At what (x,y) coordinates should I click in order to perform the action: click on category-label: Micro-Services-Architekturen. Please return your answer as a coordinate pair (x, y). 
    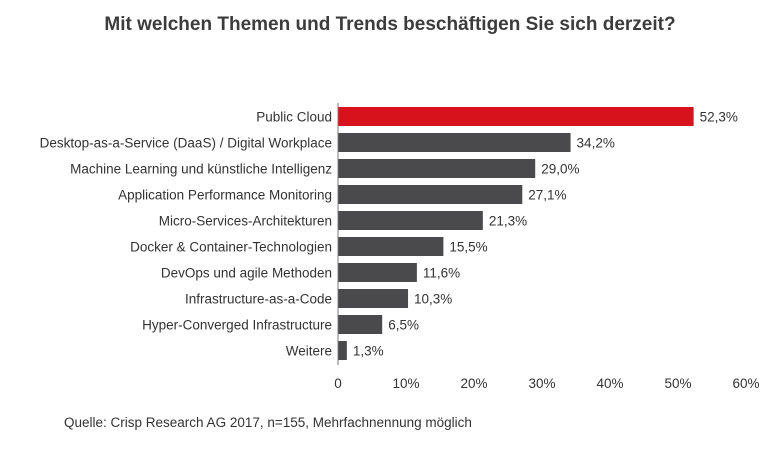
    Looking at the image, I should click on (245, 221).